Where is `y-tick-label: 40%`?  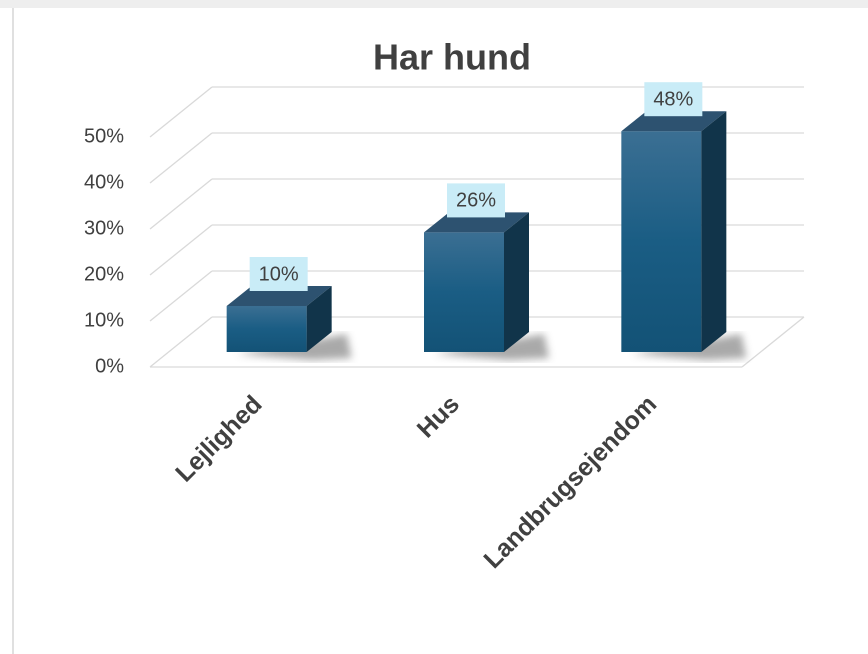 y-tick-label: 40% is located at coordinates (104, 182).